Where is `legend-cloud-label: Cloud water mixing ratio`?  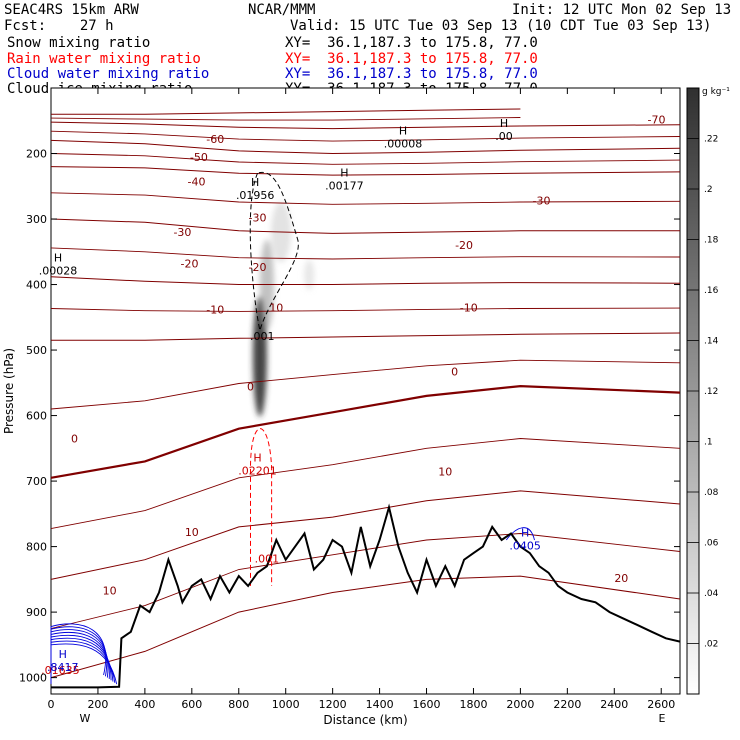 legend-cloud-label: Cloud water mixing ratio is located at coordinates (108, 74).